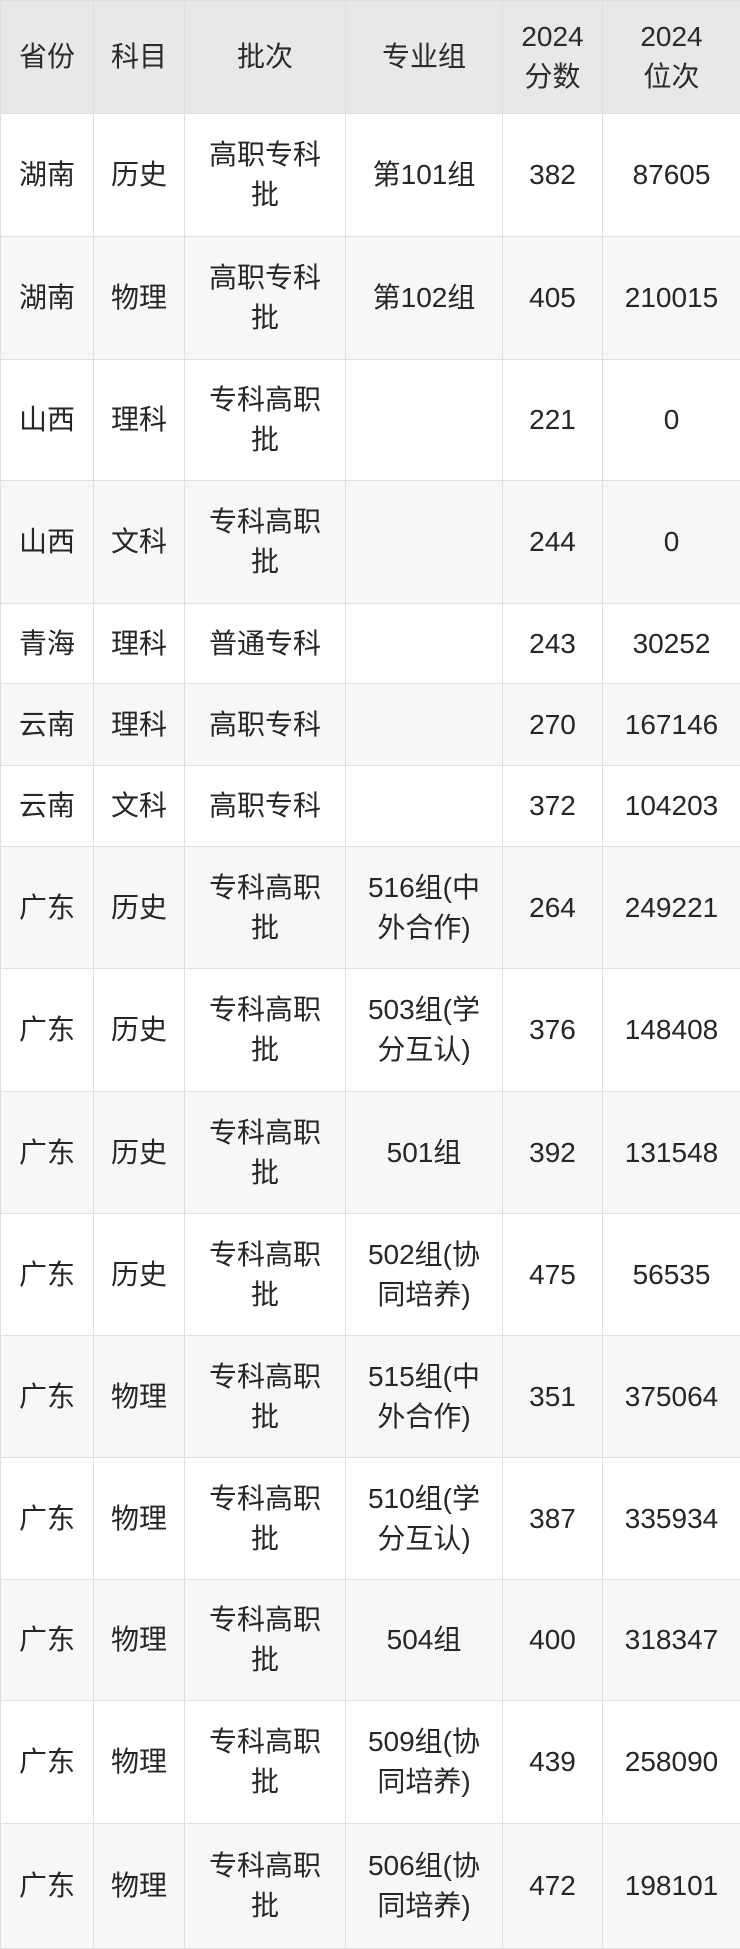 The height and width of the screenshot is (1949, 740). I want to click on table-row: 山西 理科 专科高职批 221 0, so click(370, 420).